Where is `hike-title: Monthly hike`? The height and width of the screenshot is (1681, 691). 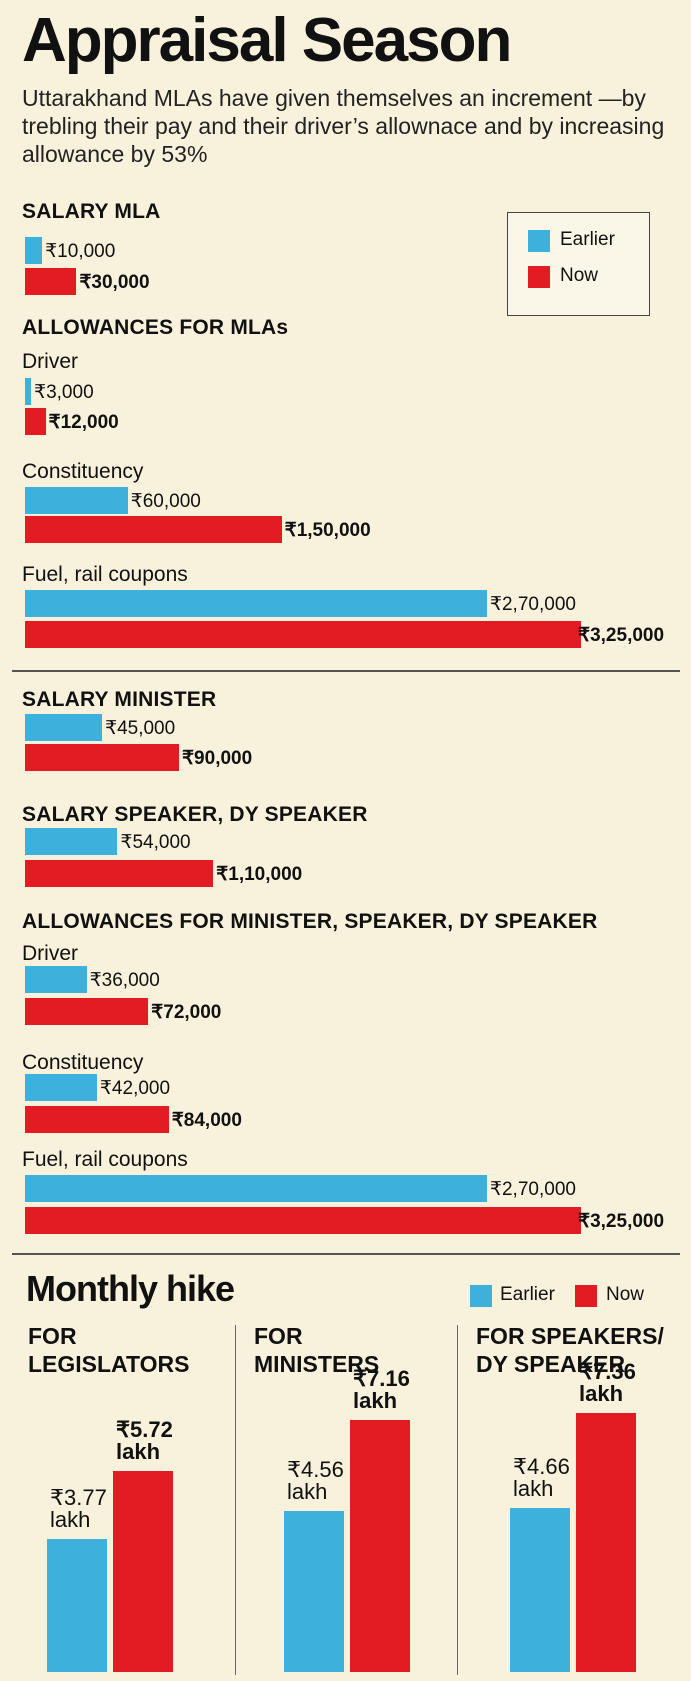 hike-title: Monthly hike is located at coordinates (130, 1288).